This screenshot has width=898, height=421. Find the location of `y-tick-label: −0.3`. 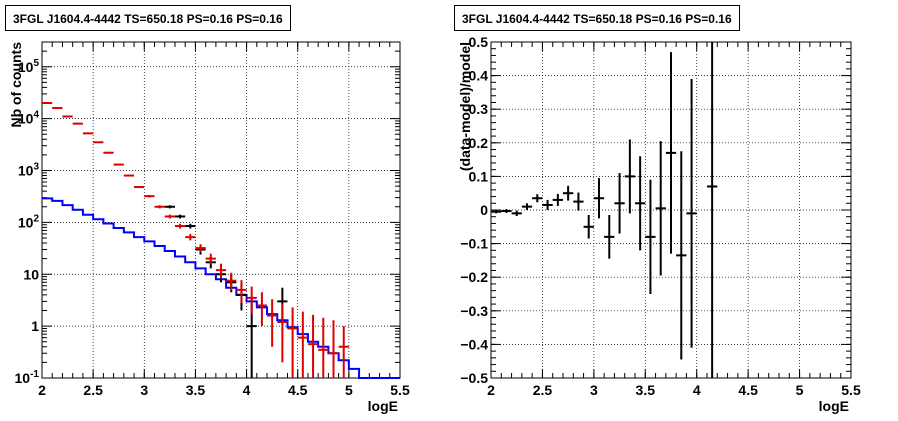

y-tick-label: −0.3 is located at coordinates (474, 311).